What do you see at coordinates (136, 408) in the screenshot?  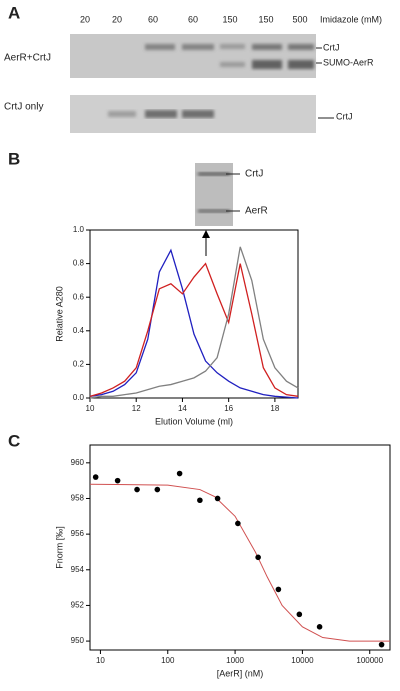 I see `x-tick-label: 12` at bounding box center [136, 408].